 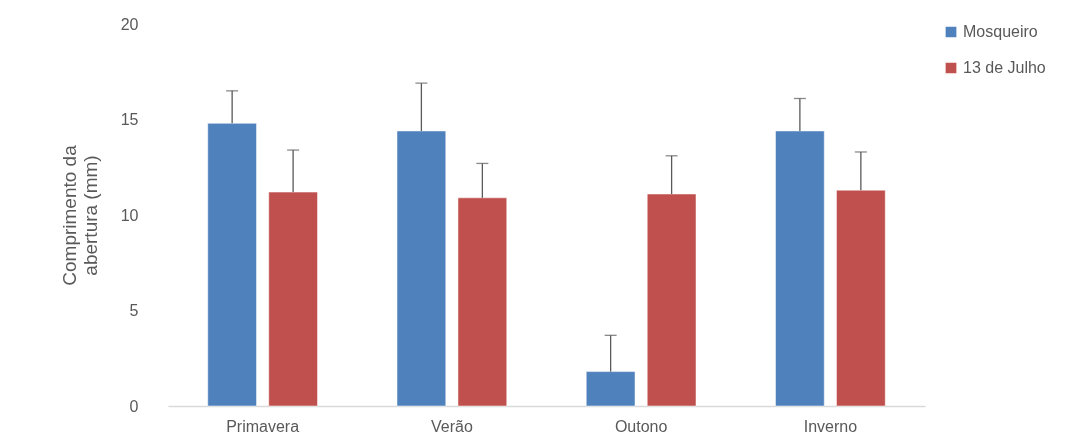 What do you see at coordinates (79, 215) in the screenshot?
I see `y-axis-title: Comprimento da abertura (mm)` at bounding box center [79, 215].